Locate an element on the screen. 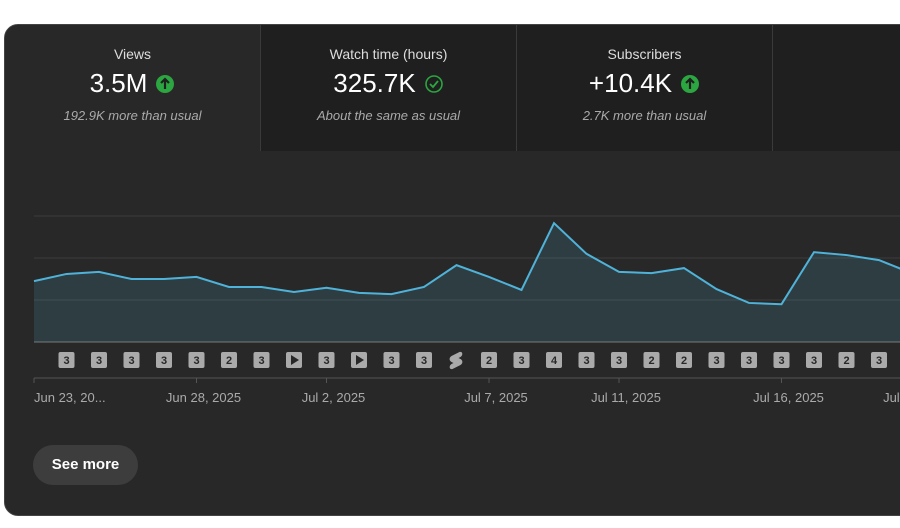  stat-label: Watch time (hours) is located at coordinates (388, 54).